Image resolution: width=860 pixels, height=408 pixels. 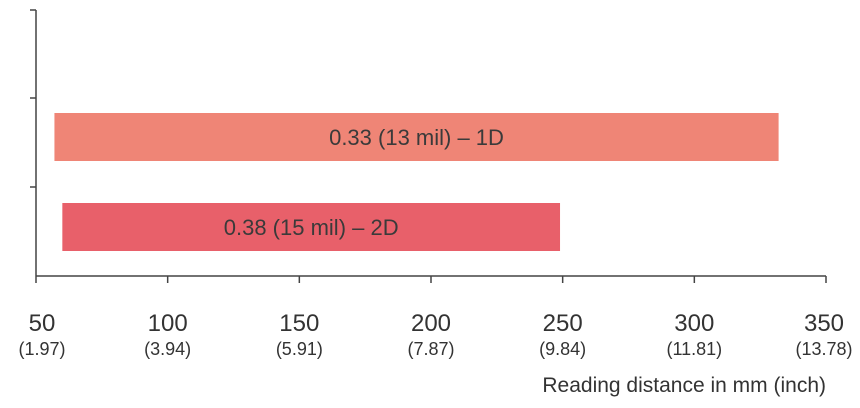 What do you see at coordinates (694, 323) in the screenshot?
I see `x-tick-label-mm: 300` at bounding box center [694, 323].